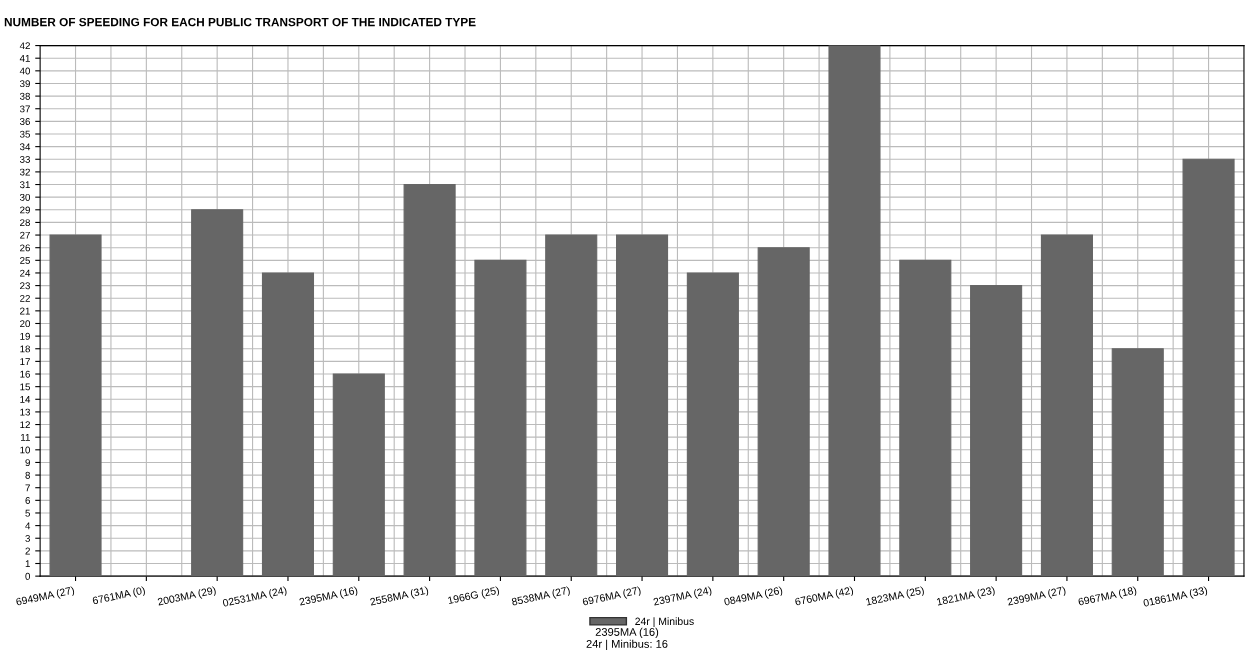 The image size is (1254, 651). I want to click on y-tick-label: 39, so click(24, 84).